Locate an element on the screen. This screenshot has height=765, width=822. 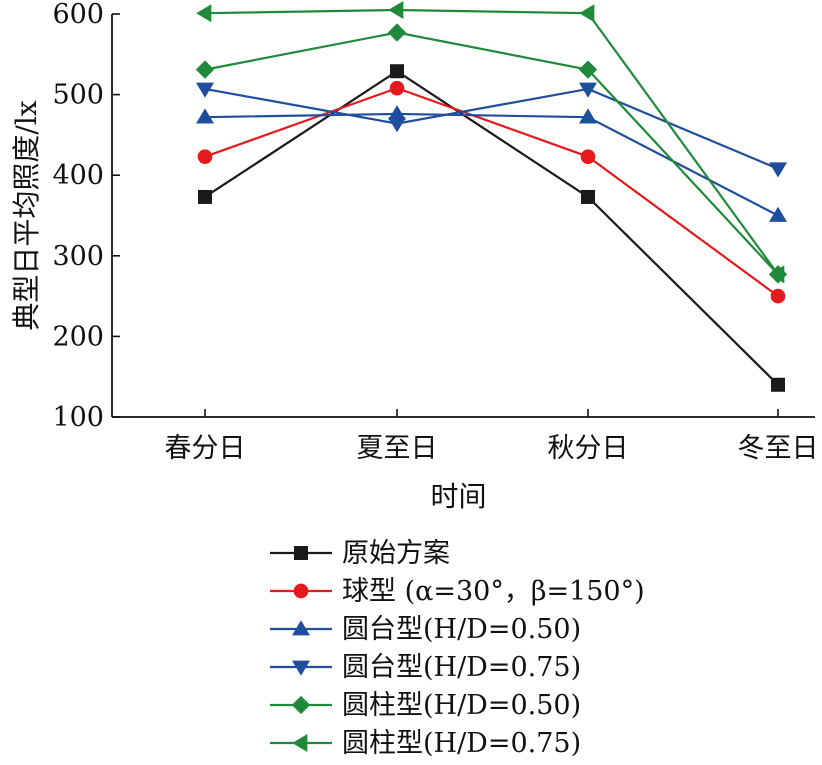
legend-label: 圆台型(H/D=0.50) is located at coordinates (461, 629).